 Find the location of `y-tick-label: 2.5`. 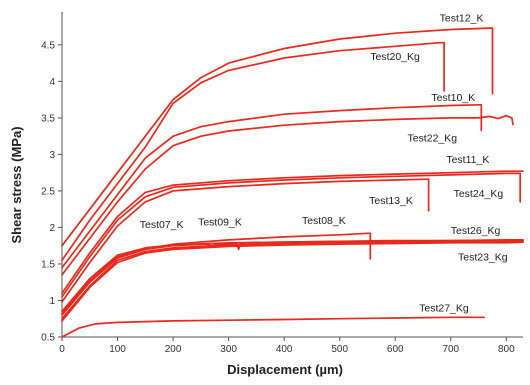

y-tick-label: 2.5 is located at coordinates (48, 191).